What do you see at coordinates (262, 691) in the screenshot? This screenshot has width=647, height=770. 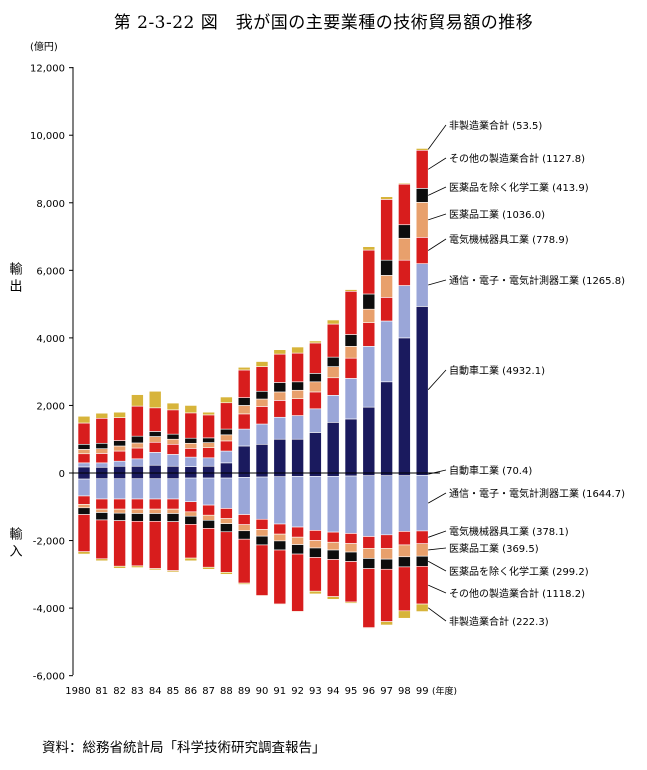 I see `x-tick-label: 90` at bounding box center [262, 691].